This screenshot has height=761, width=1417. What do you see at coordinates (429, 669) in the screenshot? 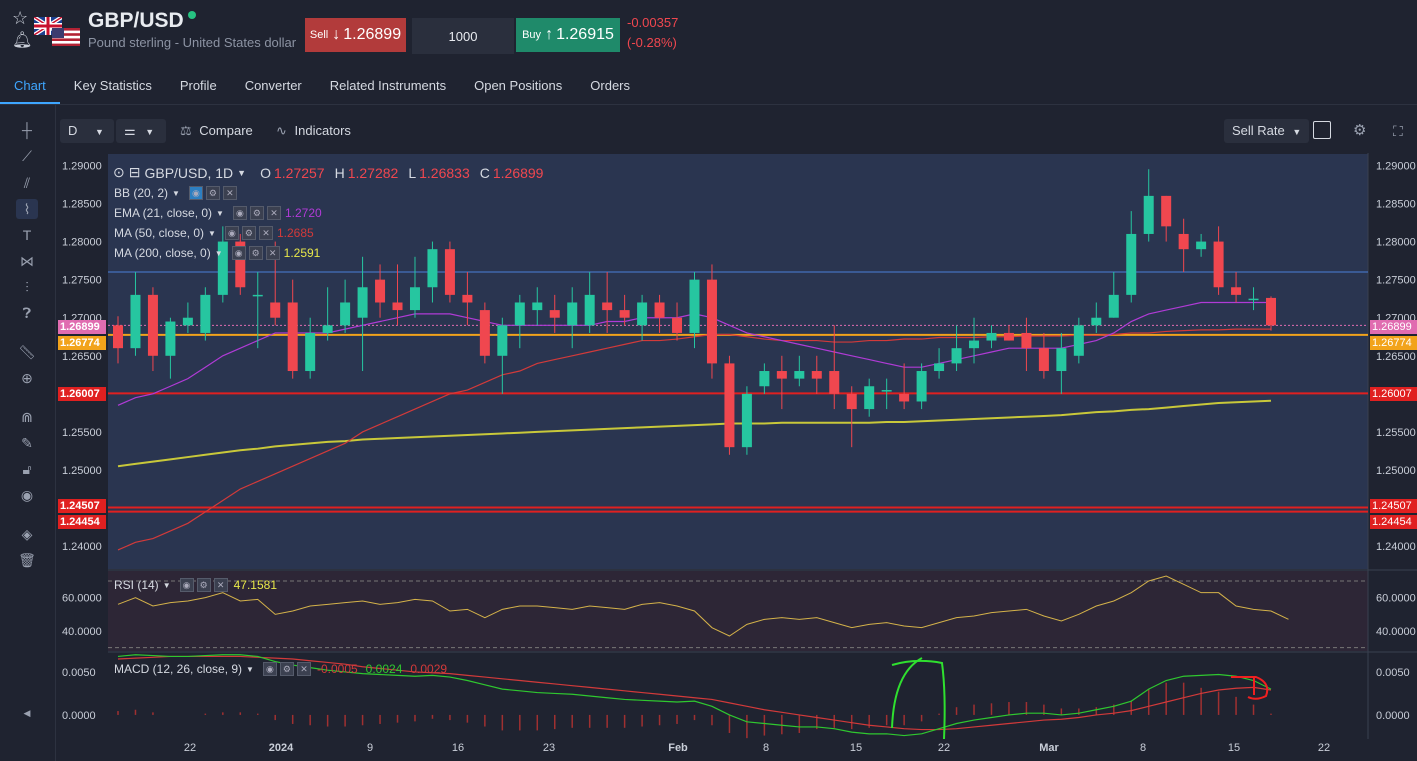
I see `macd-signal-value: 0.0029` at bounding box center [429, 669].